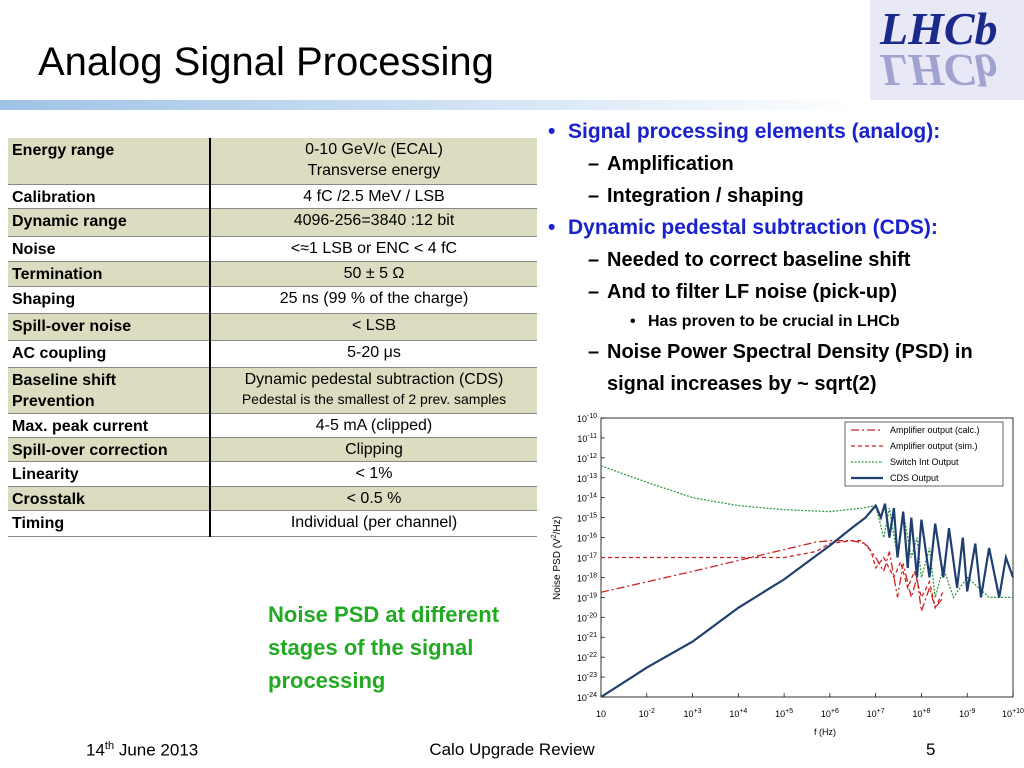  I want to click on value-cell: 5-20 μs, so click(373, 354).